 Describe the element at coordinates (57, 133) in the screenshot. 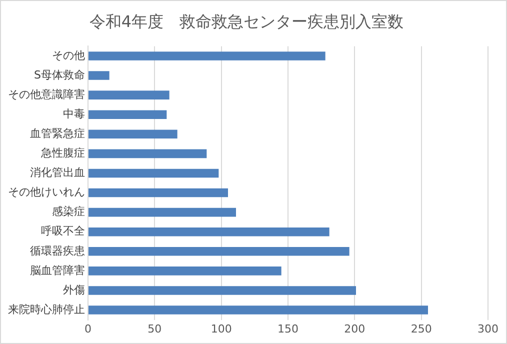

I see `y-tick-label: 血管緊急症` at that location.